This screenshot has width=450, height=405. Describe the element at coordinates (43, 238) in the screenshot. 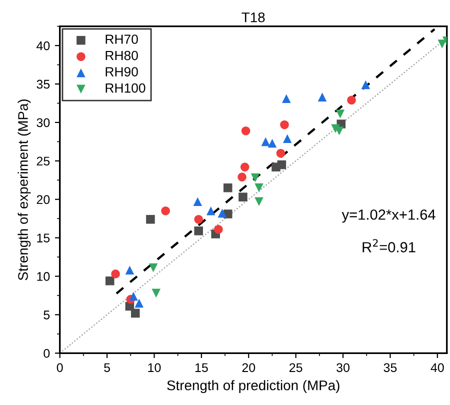

I see `y-tick-label: 15` at that location.